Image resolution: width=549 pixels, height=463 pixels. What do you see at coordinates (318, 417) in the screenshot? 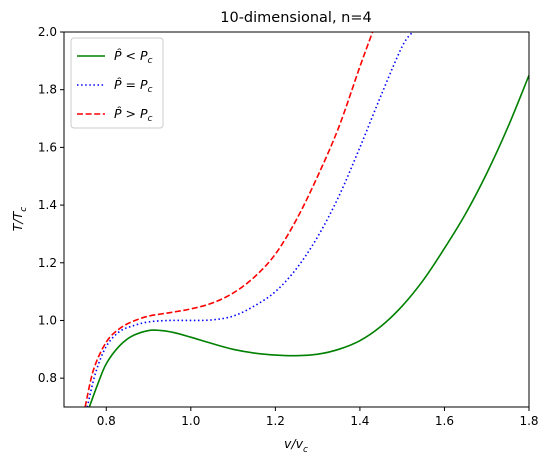
I see `x-axis-ticks: 0.8 1.0 1.2 1.4 1.6 1.8` at bounding box center [318, 417].